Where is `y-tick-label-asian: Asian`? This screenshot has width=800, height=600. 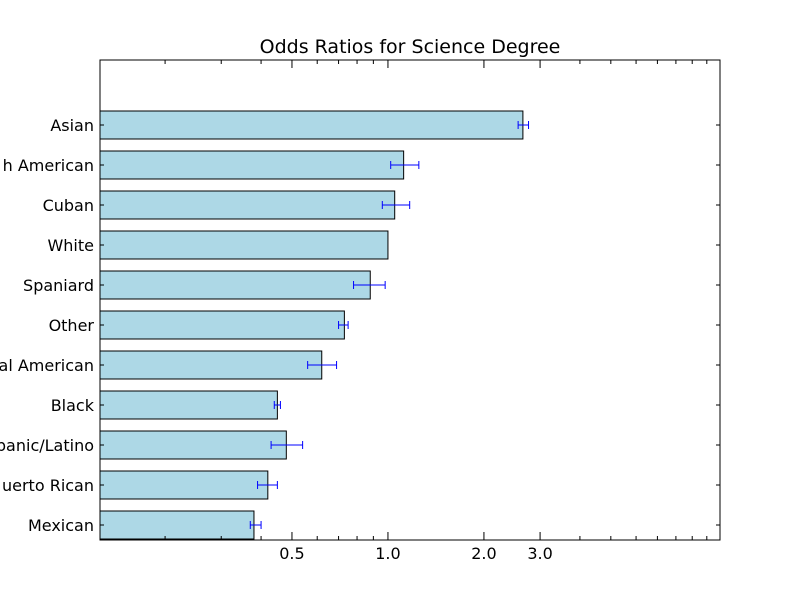 y-tick-label-asian: Asian is located at coordinates (72, 125).